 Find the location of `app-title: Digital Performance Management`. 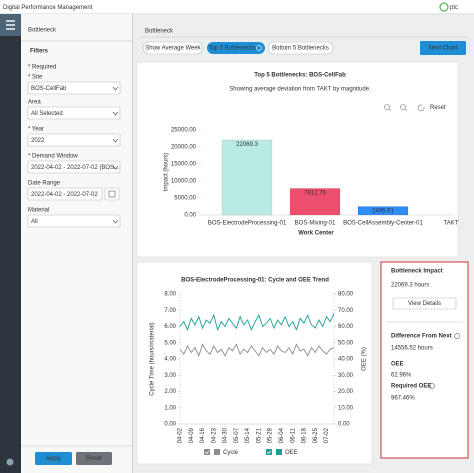

app-title: Digital Performance Management is located at coordinates (48, 8).